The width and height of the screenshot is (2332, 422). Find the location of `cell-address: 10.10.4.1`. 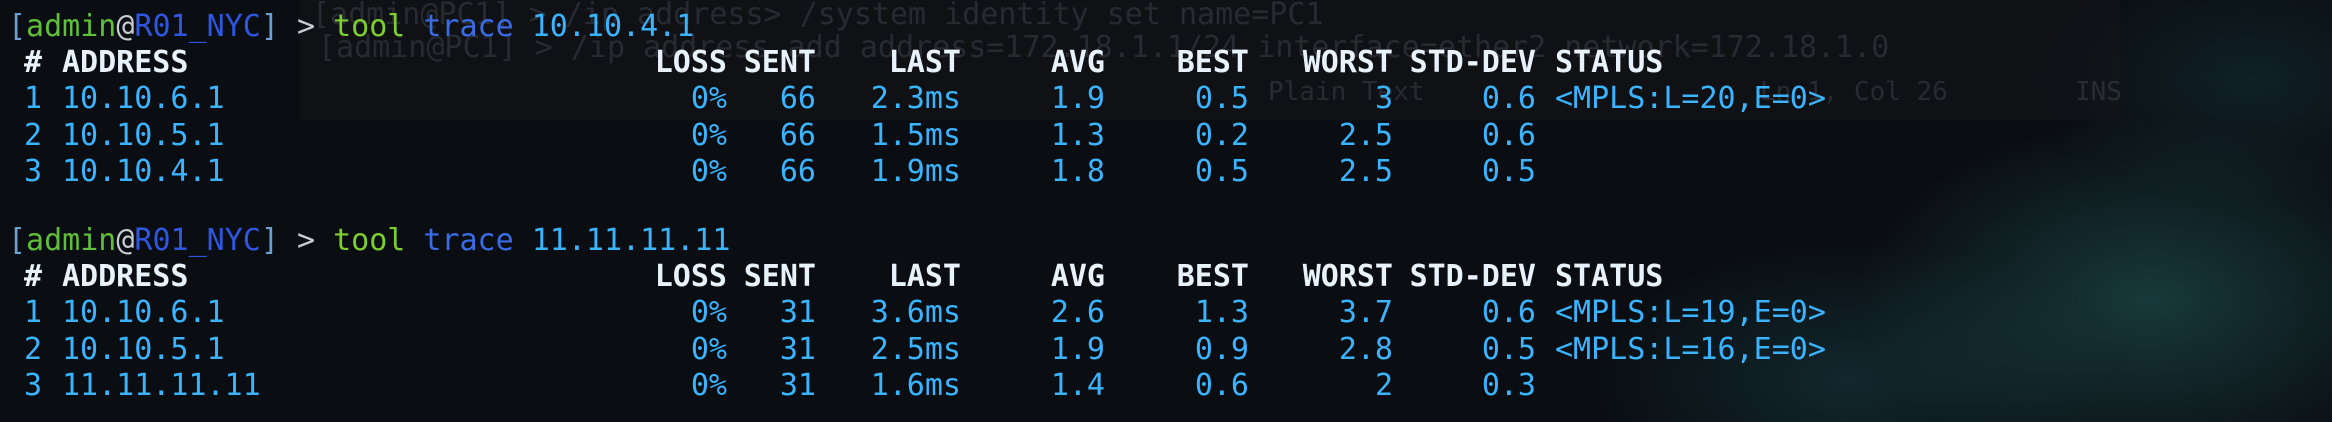

cell-address: 10.10.4.1 is located at coordinates (143, 171).